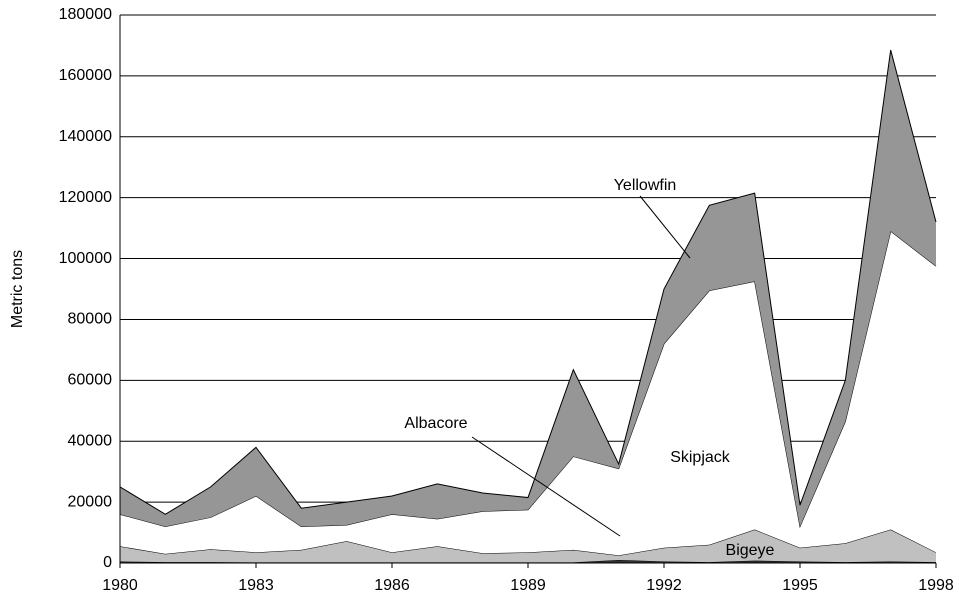 Image resolution: width=959 pixels, height=608 pixels. What do you see at coordinates (936, 585) in the screenshot?
I see `x-tick-label: 1998` at bounding box center [936, 585].